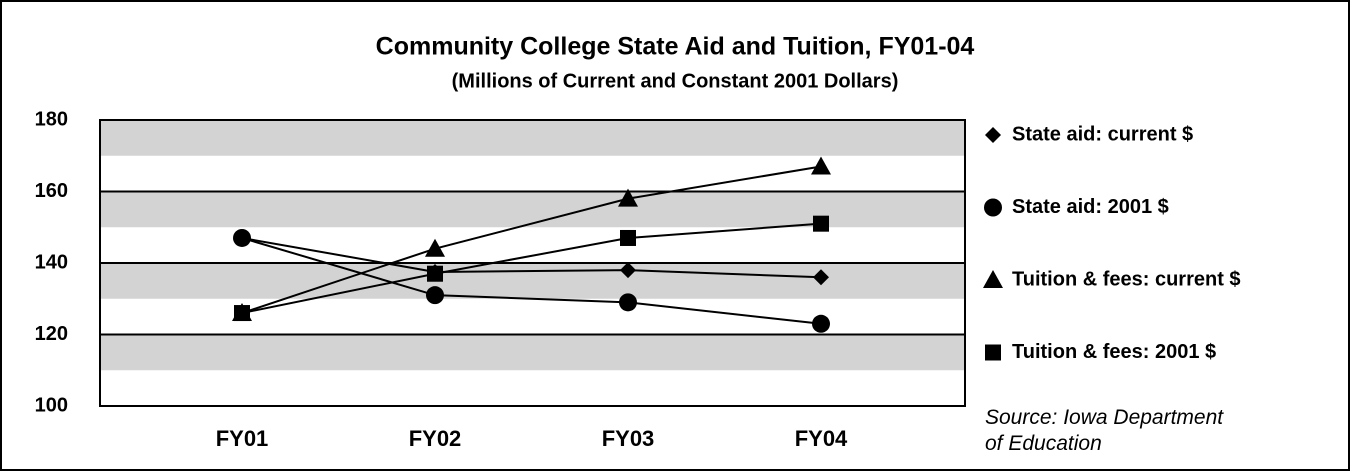 This screenshot has width=1350, height=476. Describe the element at coordinates (1090, 207) in the screenshot. I see `legend-label: State aid: 2001 $` at that location.